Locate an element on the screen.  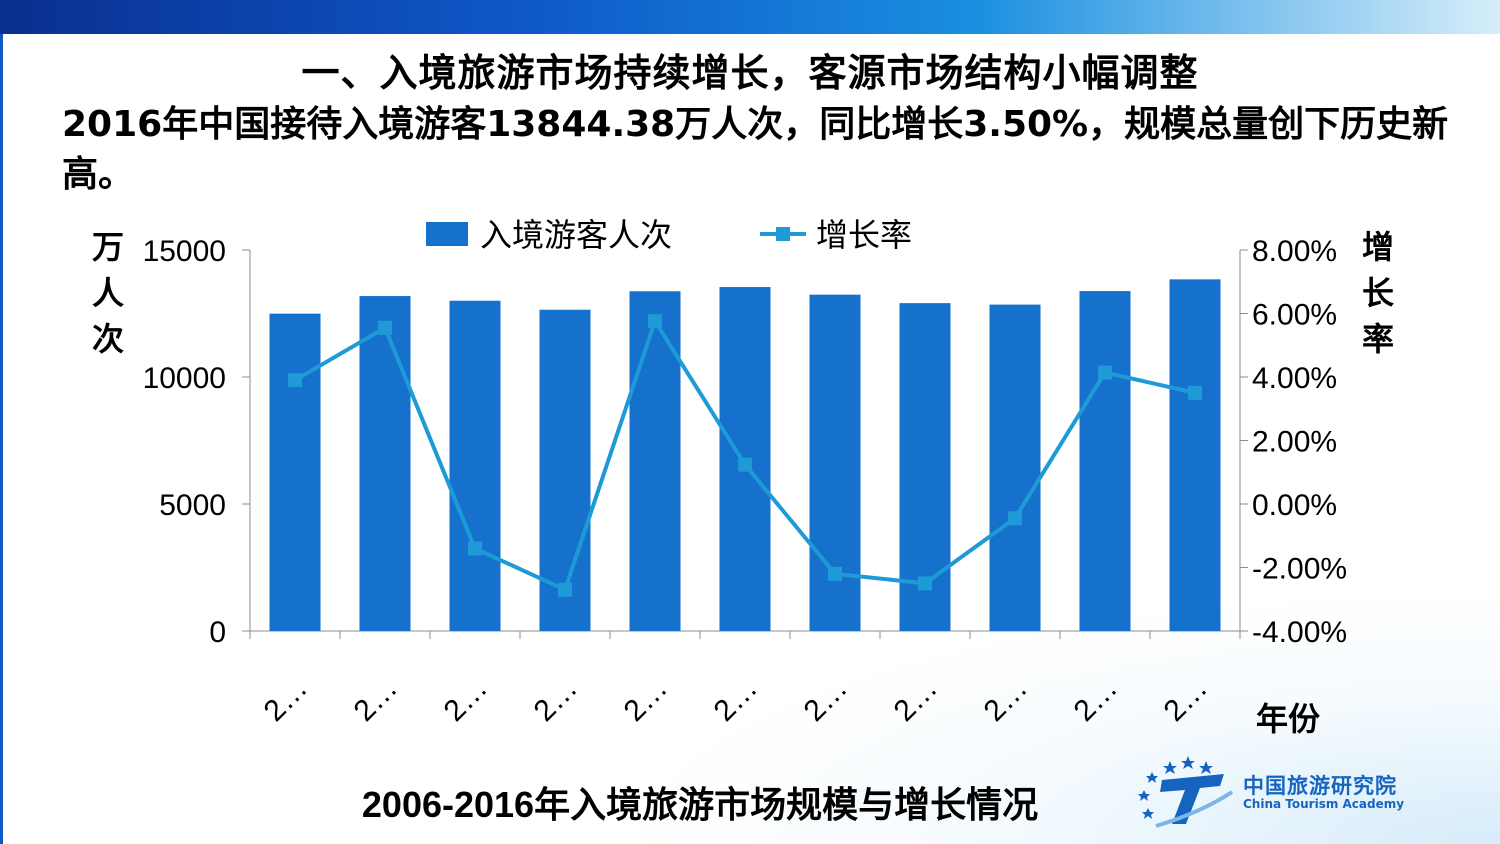
logo-name-en: China Tourism Academy is located at coordinates (1324, 804).